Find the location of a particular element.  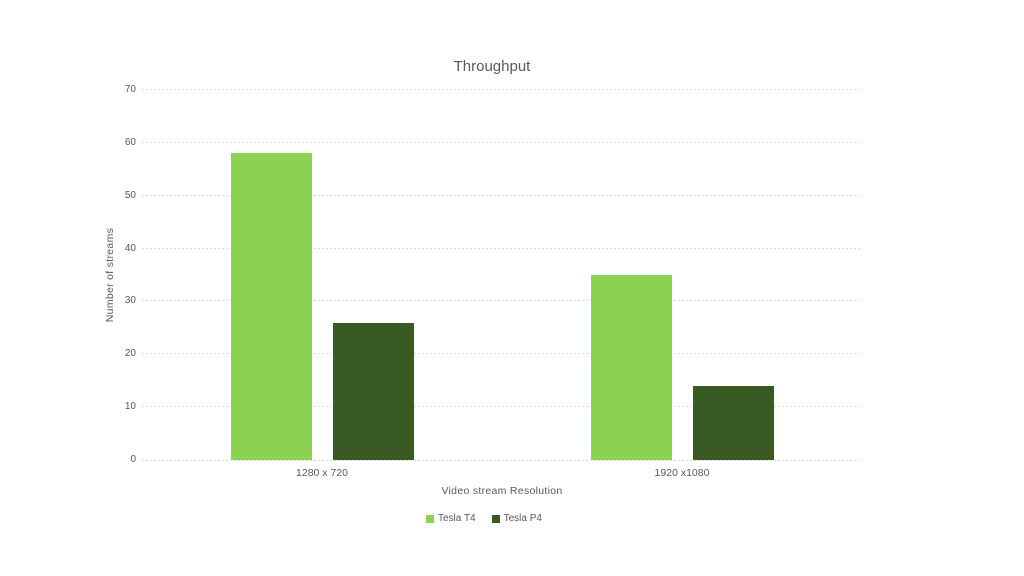

y-tick-label-30: 30 is located at coordinates (130, 301).